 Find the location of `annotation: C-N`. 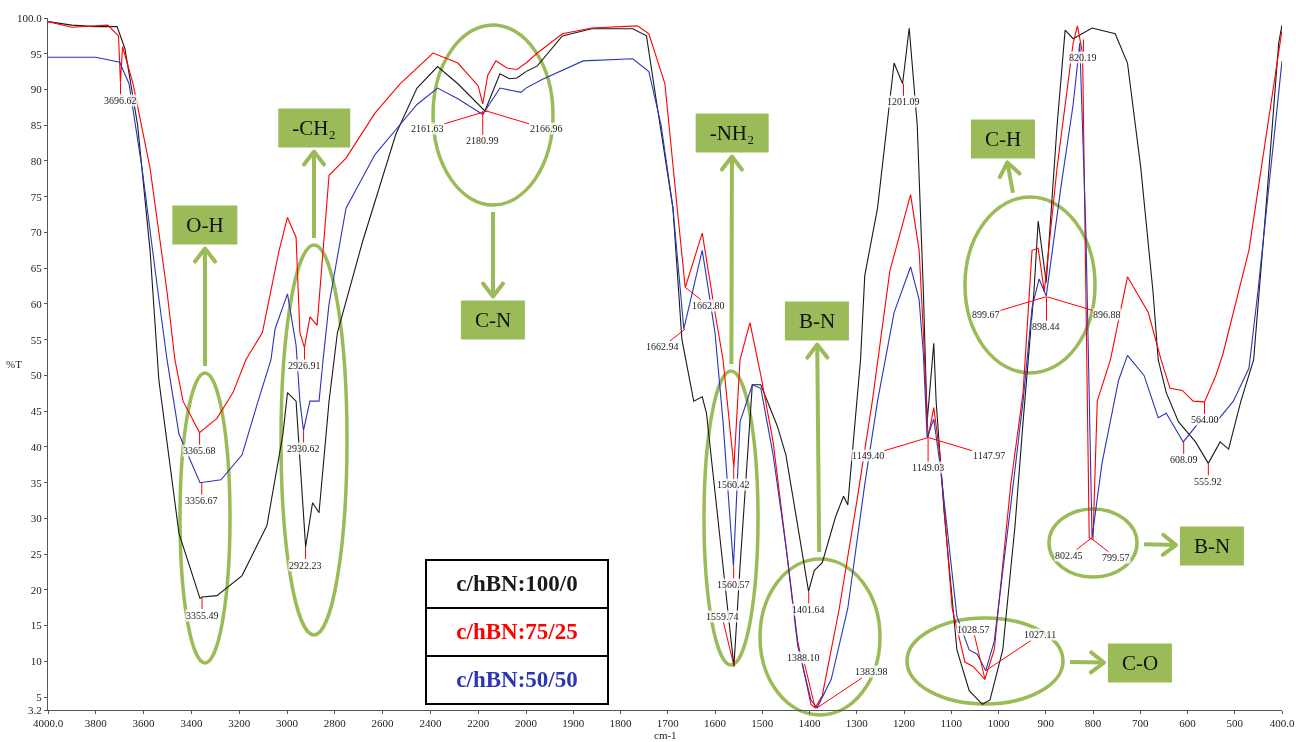

annotation: C-N is located at coordinates (493, 320).